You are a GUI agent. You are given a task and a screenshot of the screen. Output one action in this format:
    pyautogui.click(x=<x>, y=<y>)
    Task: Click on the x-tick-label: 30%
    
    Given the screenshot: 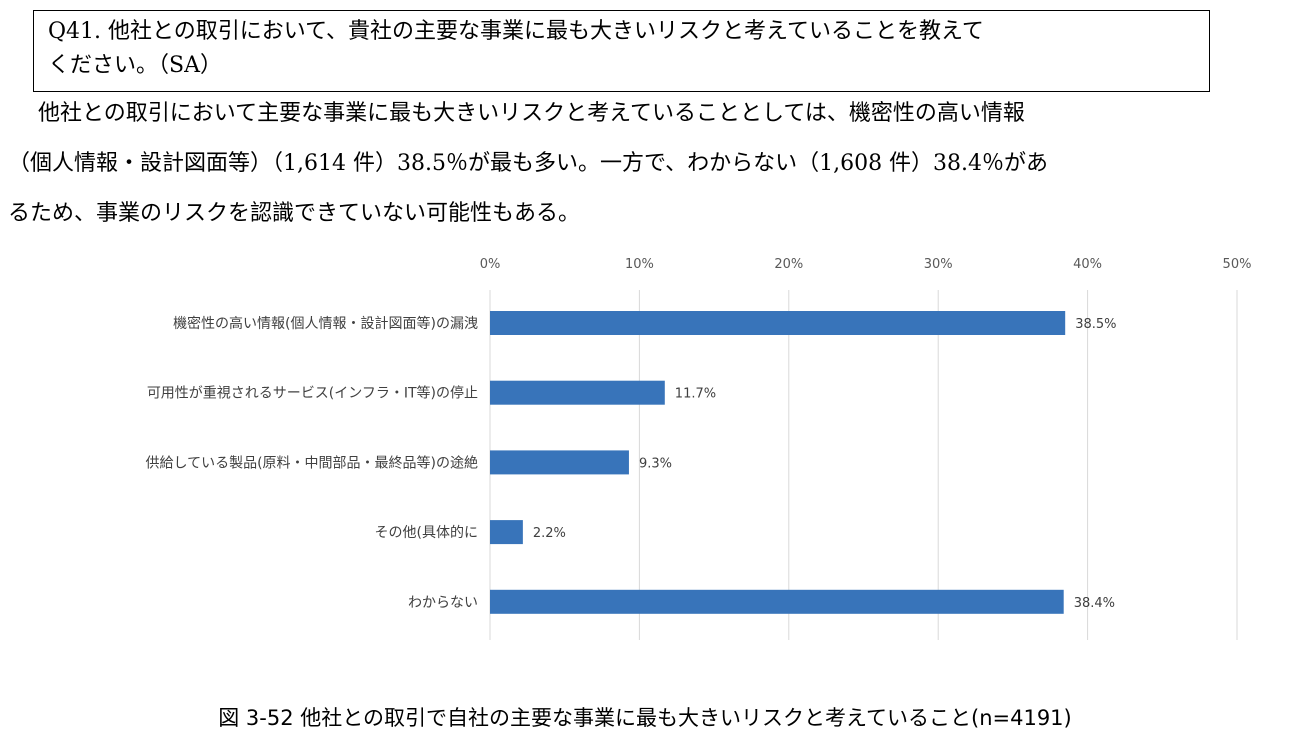 What is the action you would take?
    pyautogui.click(x=938, y=264)
    